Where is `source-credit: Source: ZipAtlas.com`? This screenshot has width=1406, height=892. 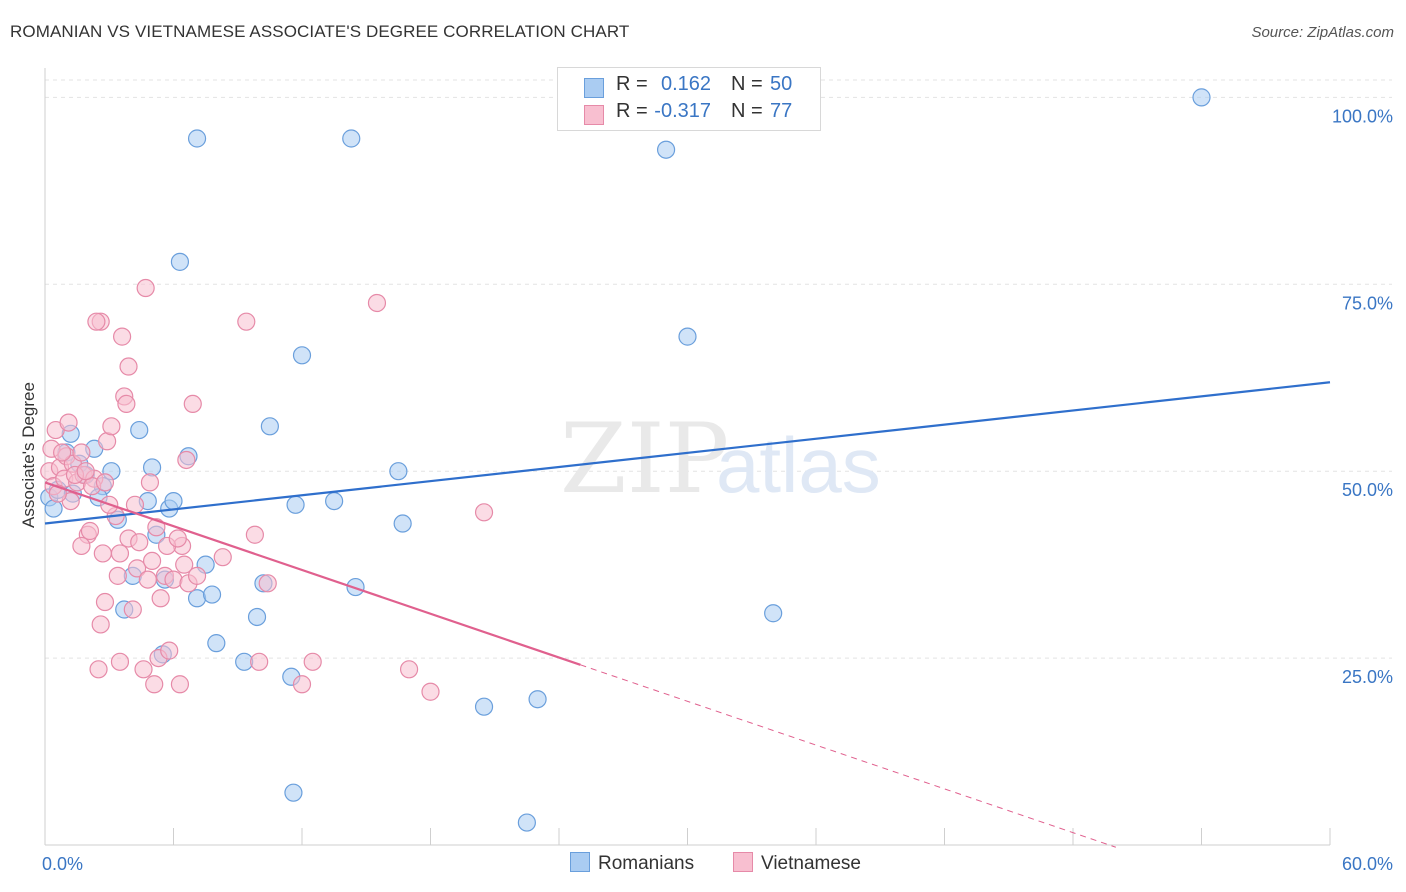
source-credit: Source: ZipAtlas.com is located at coordinates (1322, 32).